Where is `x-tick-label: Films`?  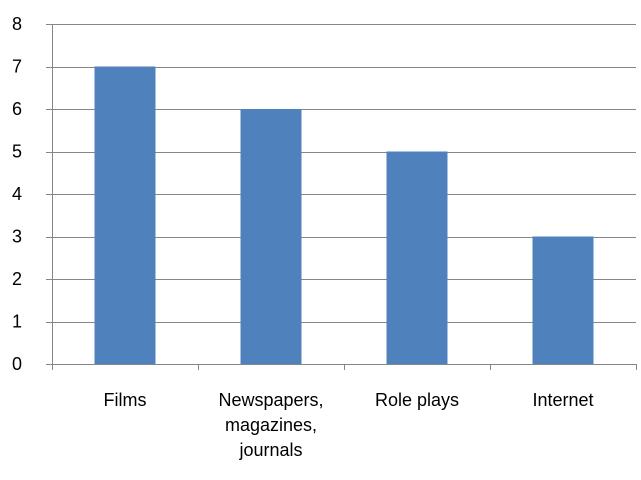
x-tick-label: Films is located at coordinates (125, 400).